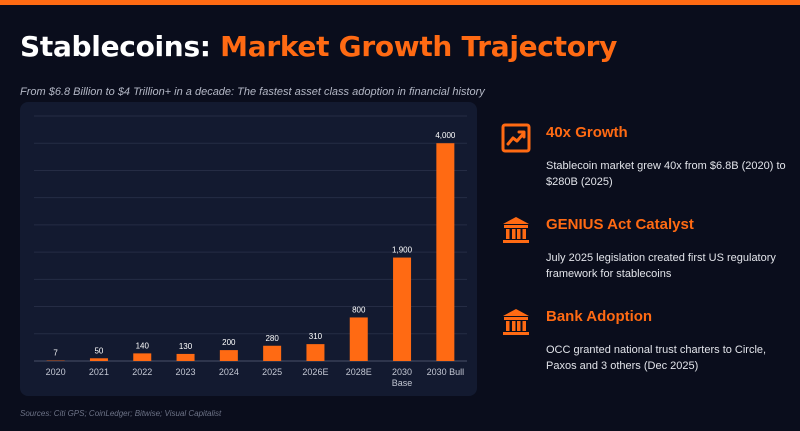 This screenshot has width=800, height=431. What do you see at coordinates (587, 132) in the screenshot?
I see `feature-title: 40x Growth` at bounding box center [587, 132].